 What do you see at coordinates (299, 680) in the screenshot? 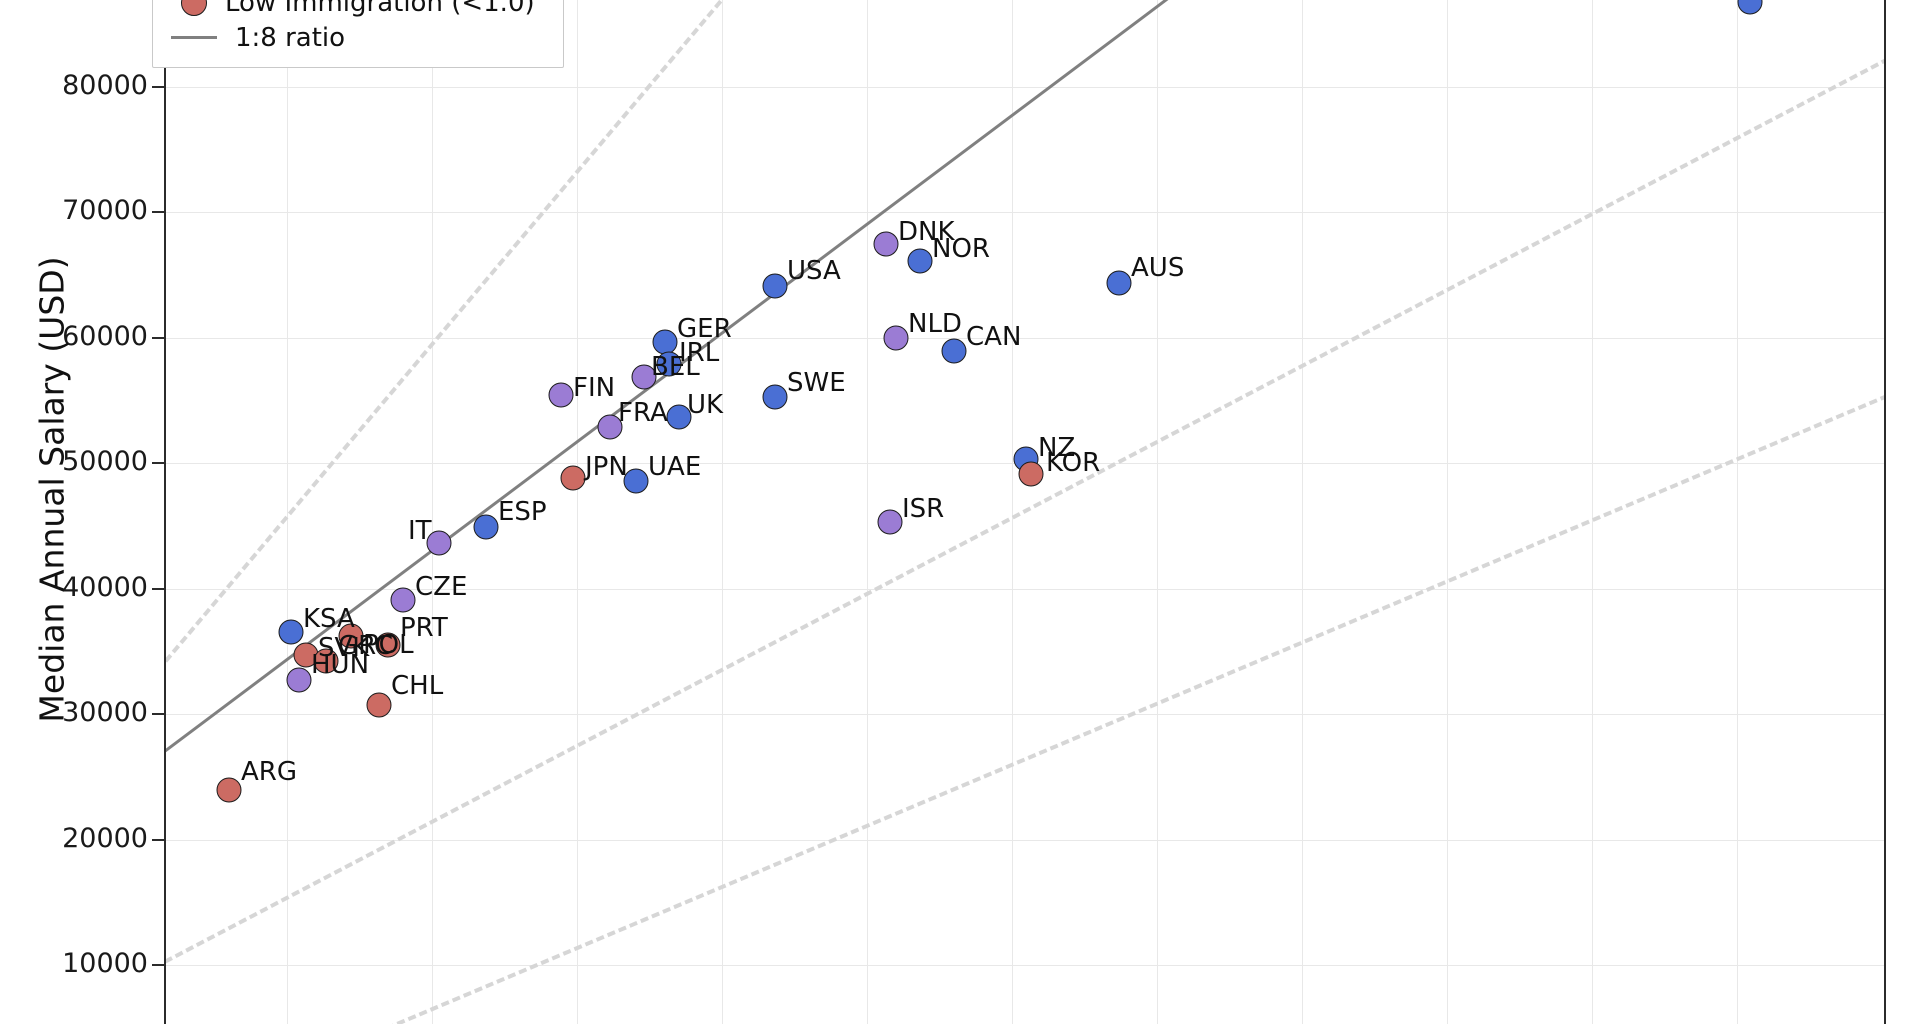
I see `data-point-hun` at bounding box center [299, 680].